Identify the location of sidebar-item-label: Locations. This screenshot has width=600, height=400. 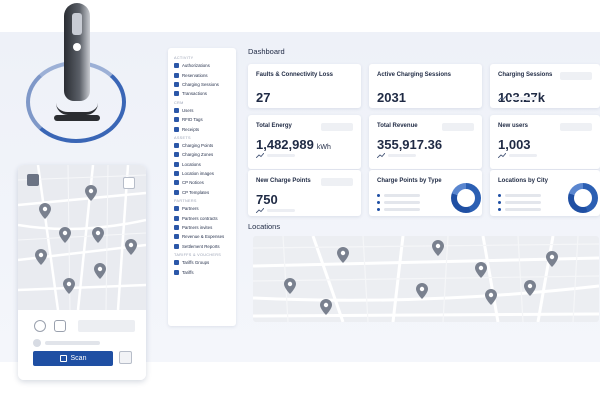
(191, 164).